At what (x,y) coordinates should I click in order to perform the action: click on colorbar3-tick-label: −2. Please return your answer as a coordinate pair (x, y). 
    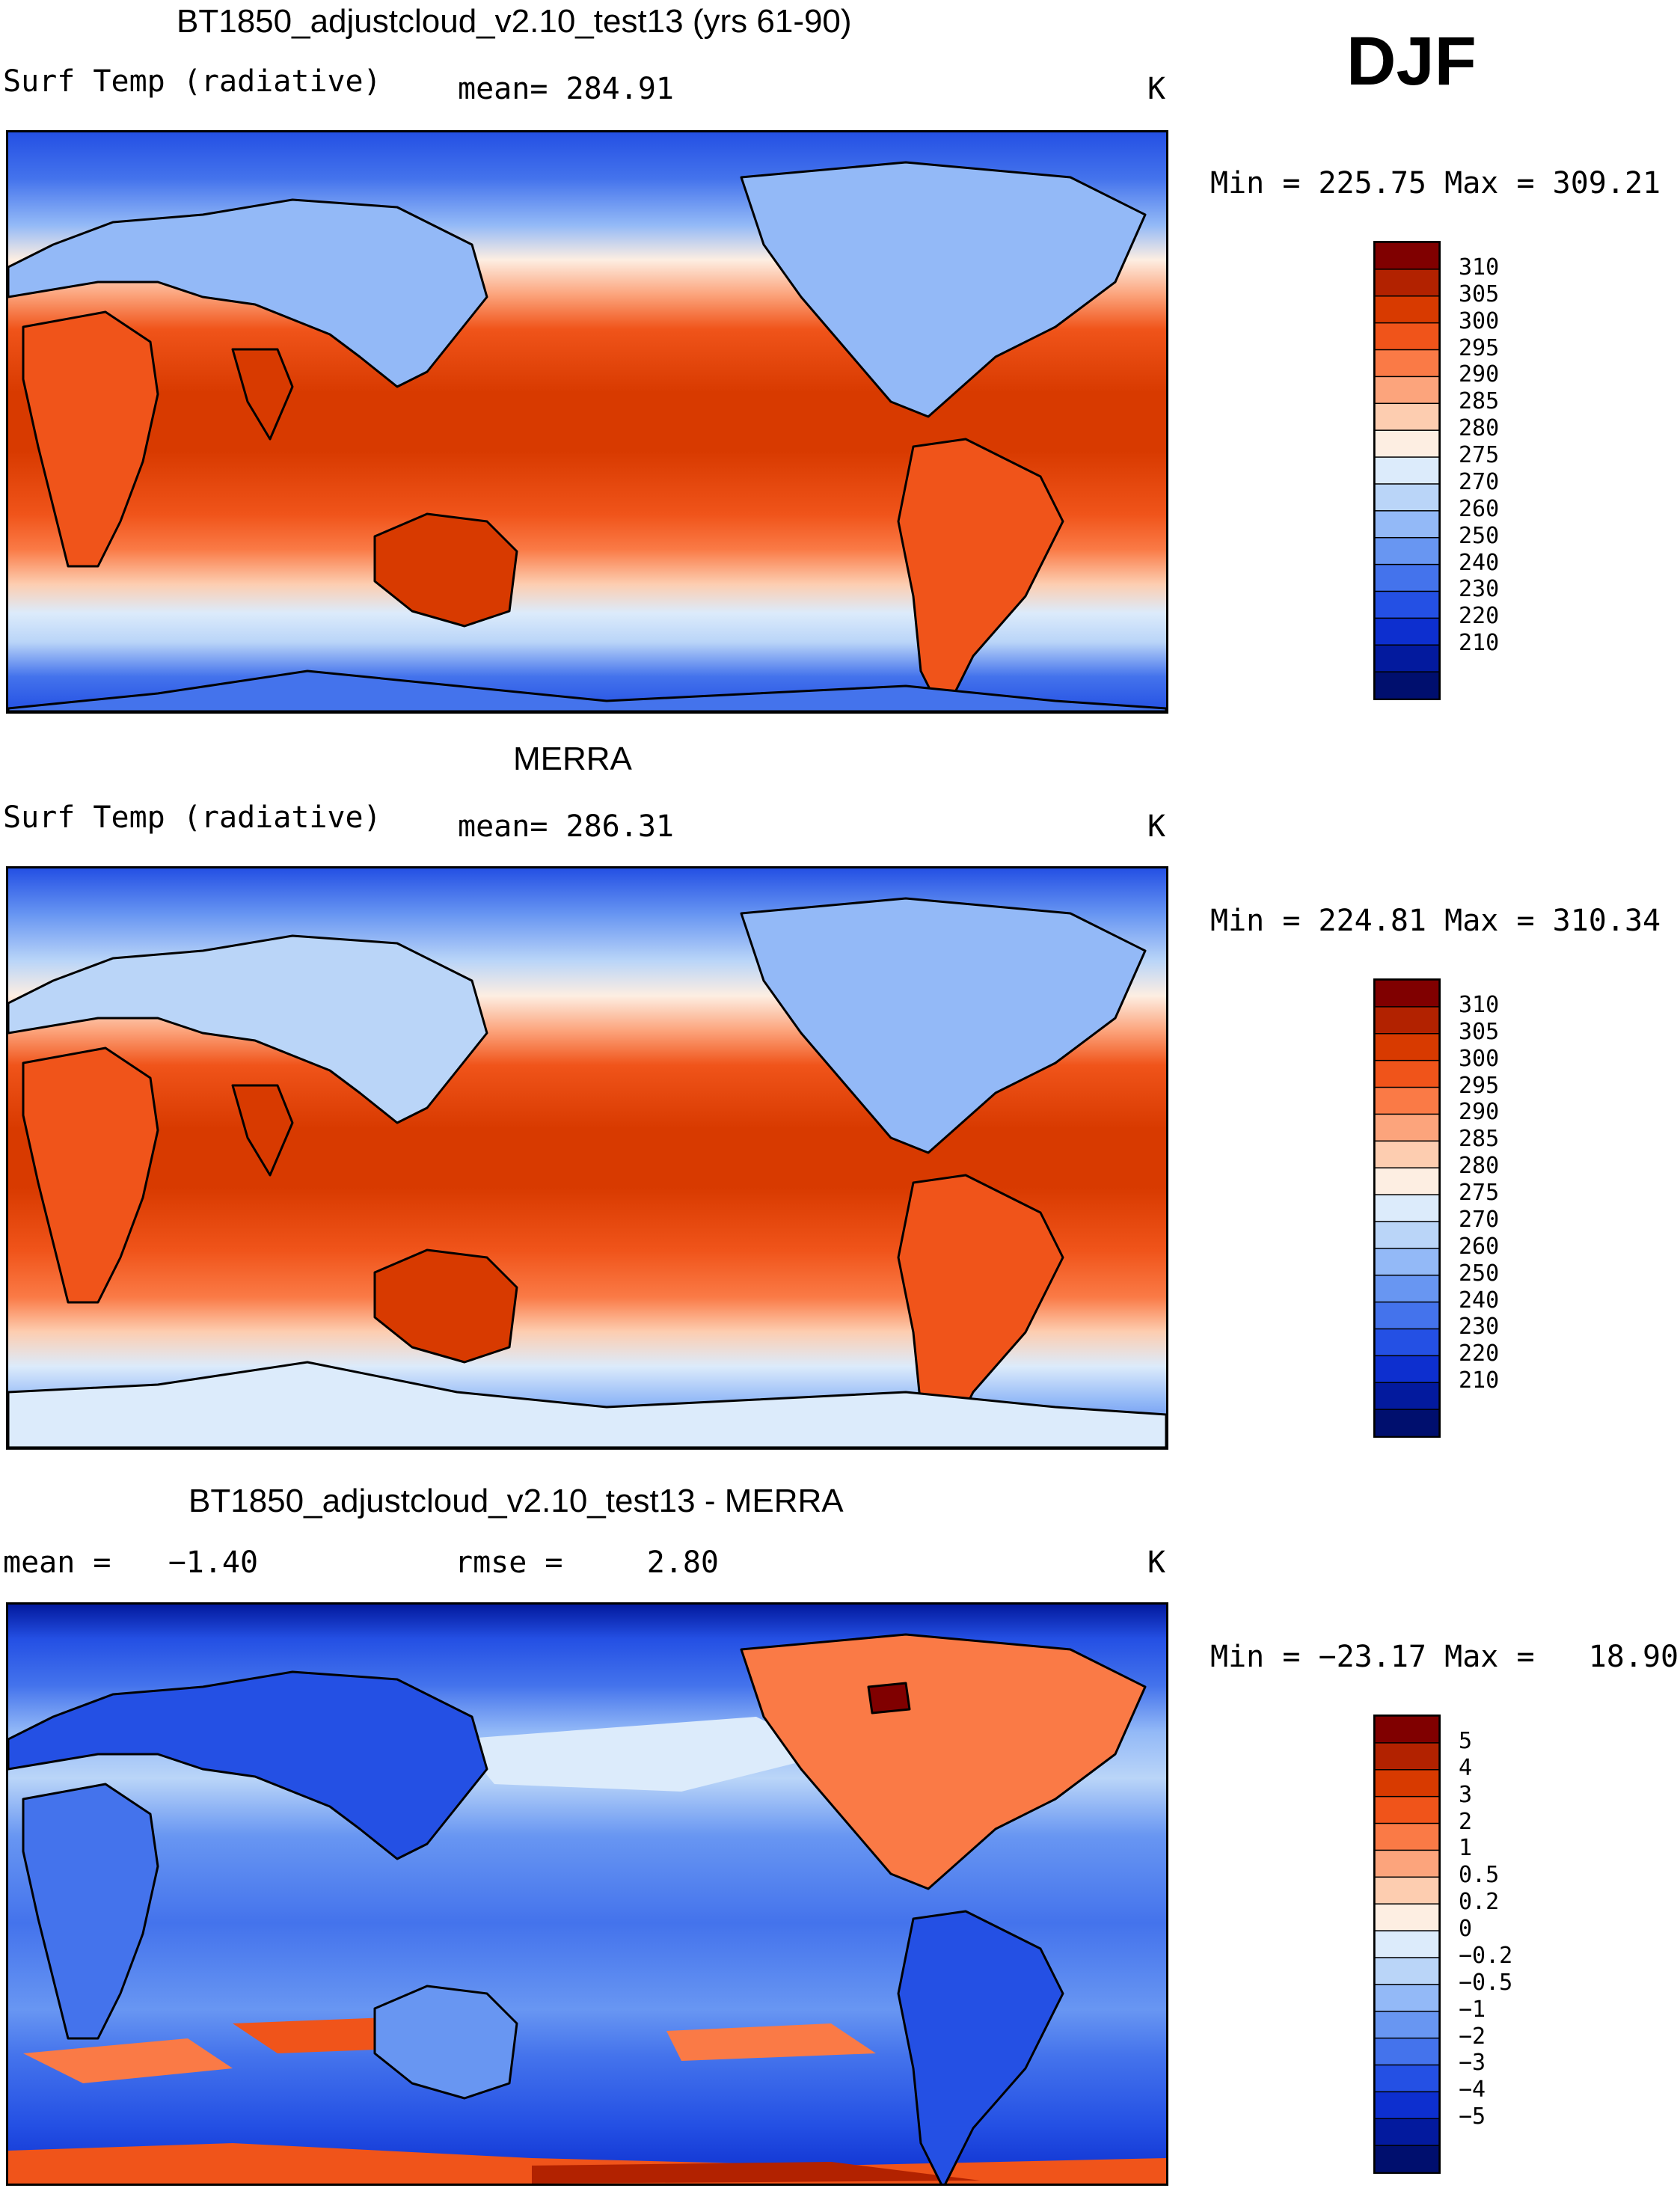
    Looking at the image, I should click on (1472, 2036).